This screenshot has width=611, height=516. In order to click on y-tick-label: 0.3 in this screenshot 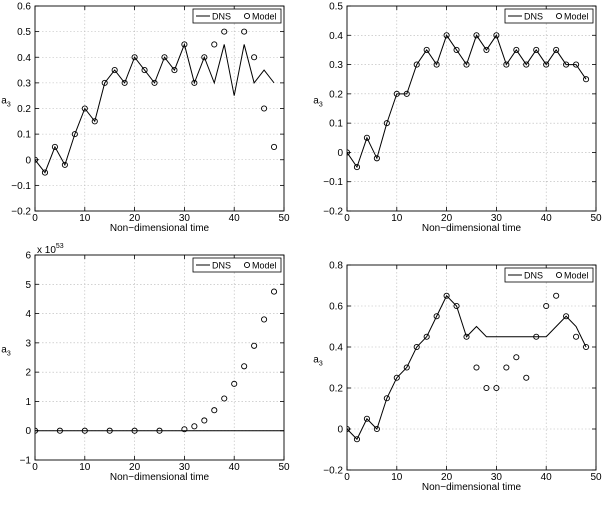, I will do `click(336, 65)`.